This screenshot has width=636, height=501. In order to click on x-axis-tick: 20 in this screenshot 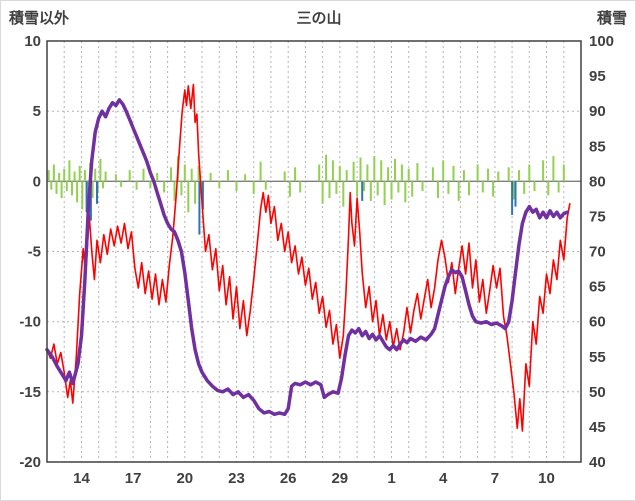, I will do `click(184, 478)`.